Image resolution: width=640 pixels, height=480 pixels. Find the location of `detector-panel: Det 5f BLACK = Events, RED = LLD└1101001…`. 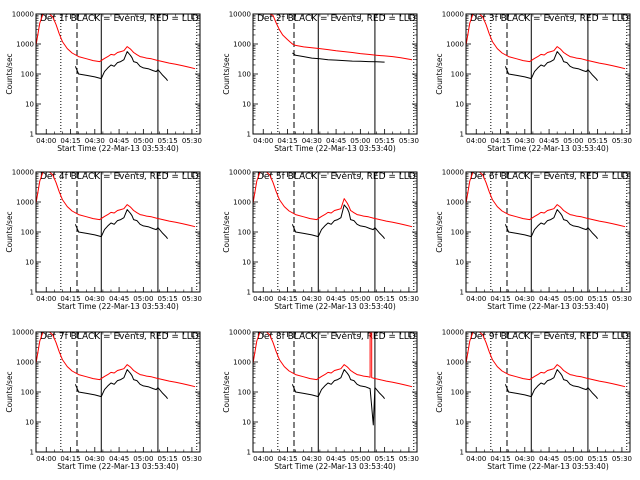

detector-panel: Det 5f BLACK = Events, RED = LLD└1101001… is located at coordinates (320, 240).